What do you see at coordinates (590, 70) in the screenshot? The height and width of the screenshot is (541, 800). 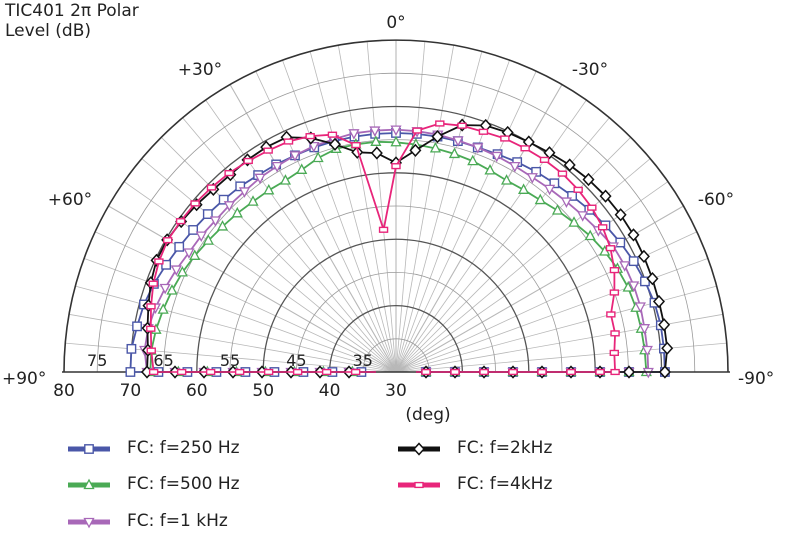 I see `angle-label: -30°` at bounding box center [590, 70].